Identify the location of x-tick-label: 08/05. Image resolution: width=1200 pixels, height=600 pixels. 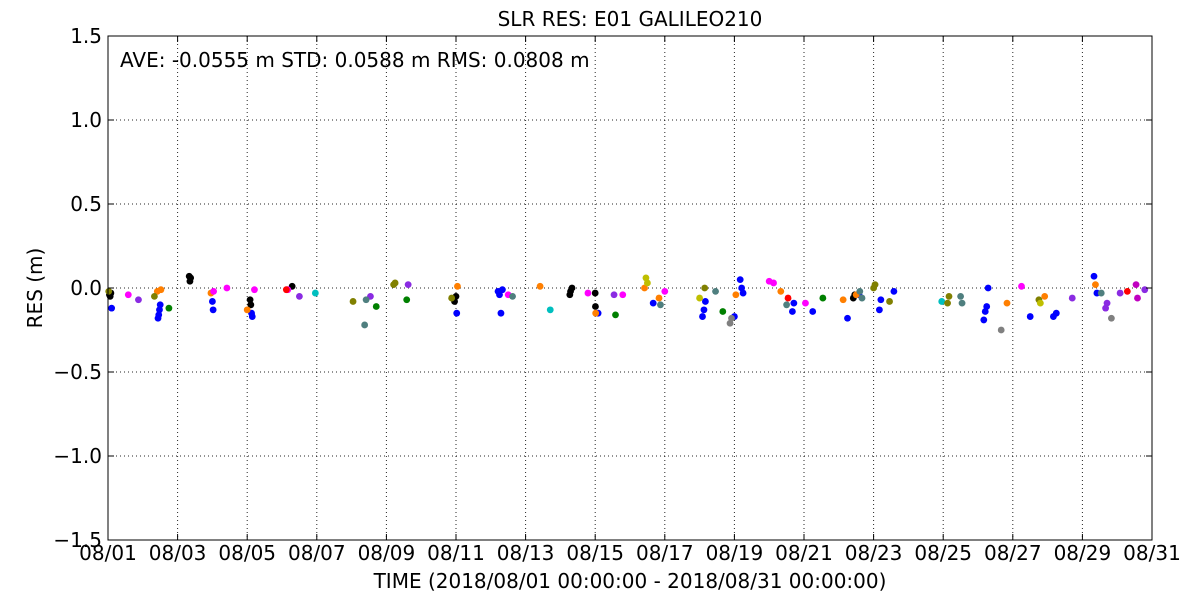
(247, 553).